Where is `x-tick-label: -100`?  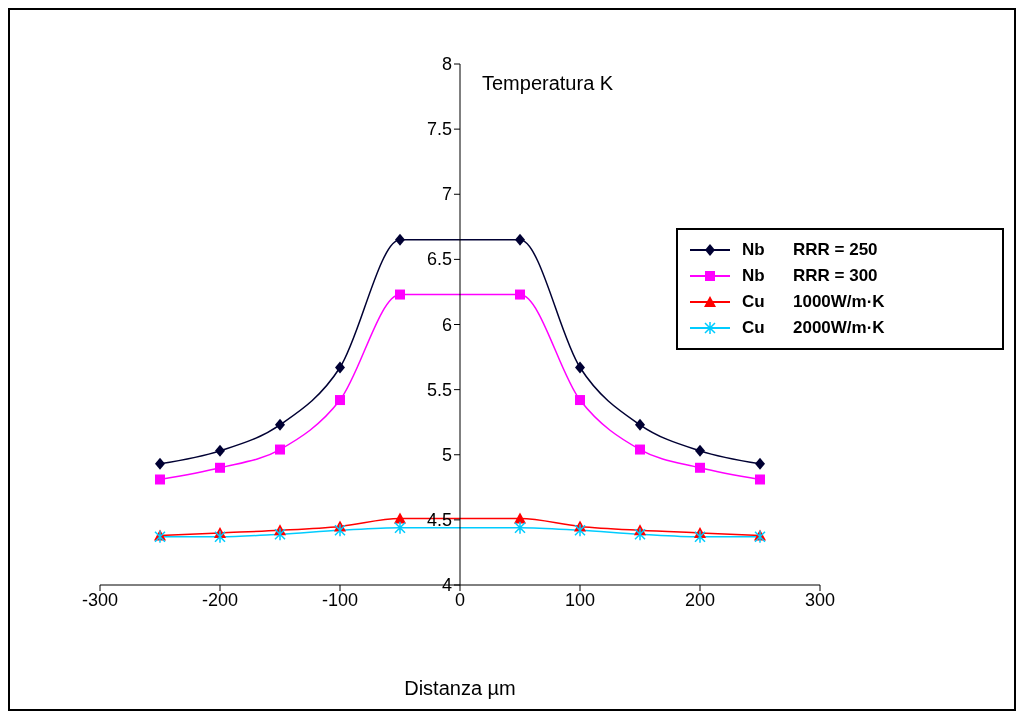
x-tick-label: -100 is located at coordinates (340, 599).